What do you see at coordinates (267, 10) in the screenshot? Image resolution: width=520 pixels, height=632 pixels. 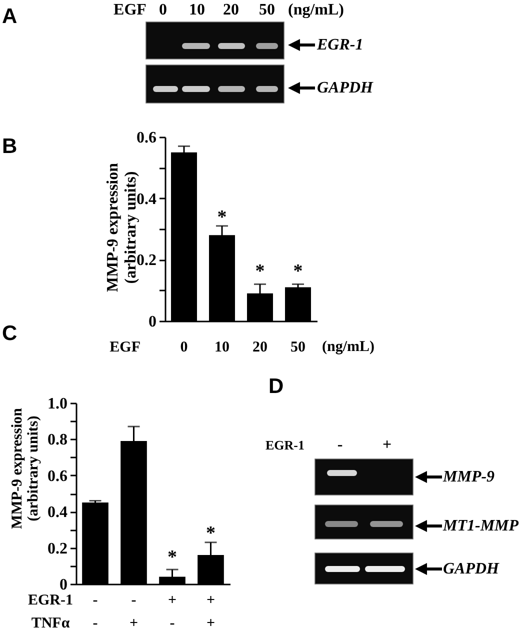 I see `text: 50` at bounding box center [267, 10].